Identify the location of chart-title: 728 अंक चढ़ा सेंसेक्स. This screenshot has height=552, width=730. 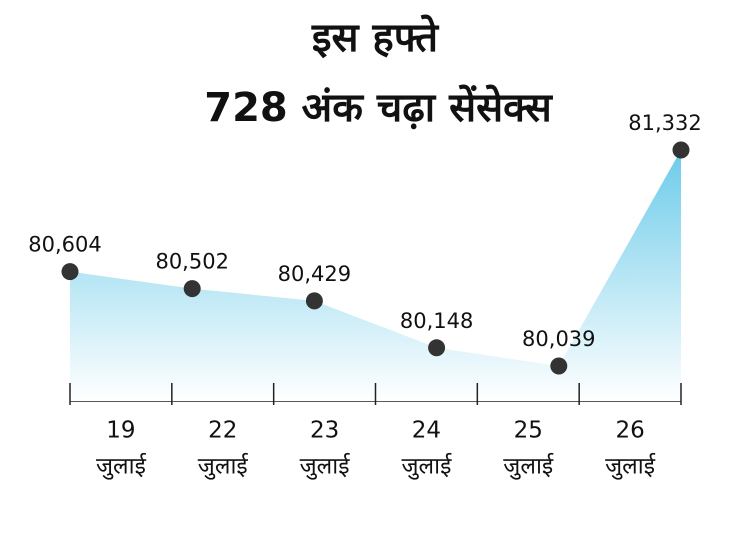
(378, 107).